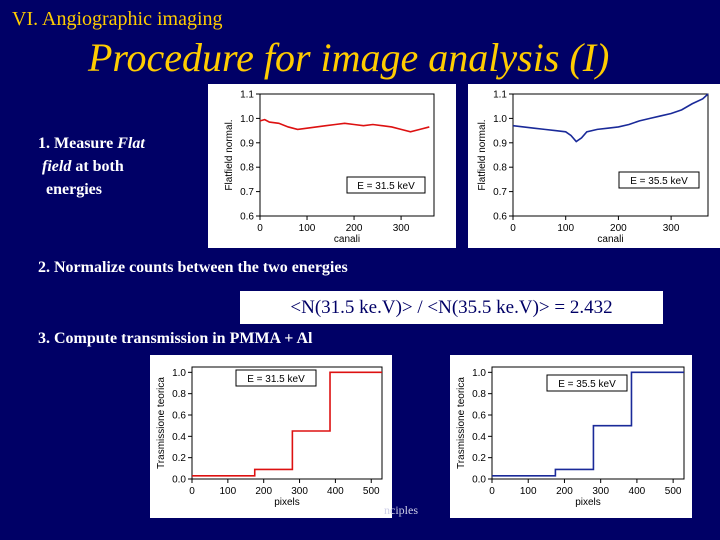 This screenshot has height=540, width=720. Describe the element at coordinates (247, 95) in the screenshot. I see `chart1-ytick-label: 1.1` at that location.